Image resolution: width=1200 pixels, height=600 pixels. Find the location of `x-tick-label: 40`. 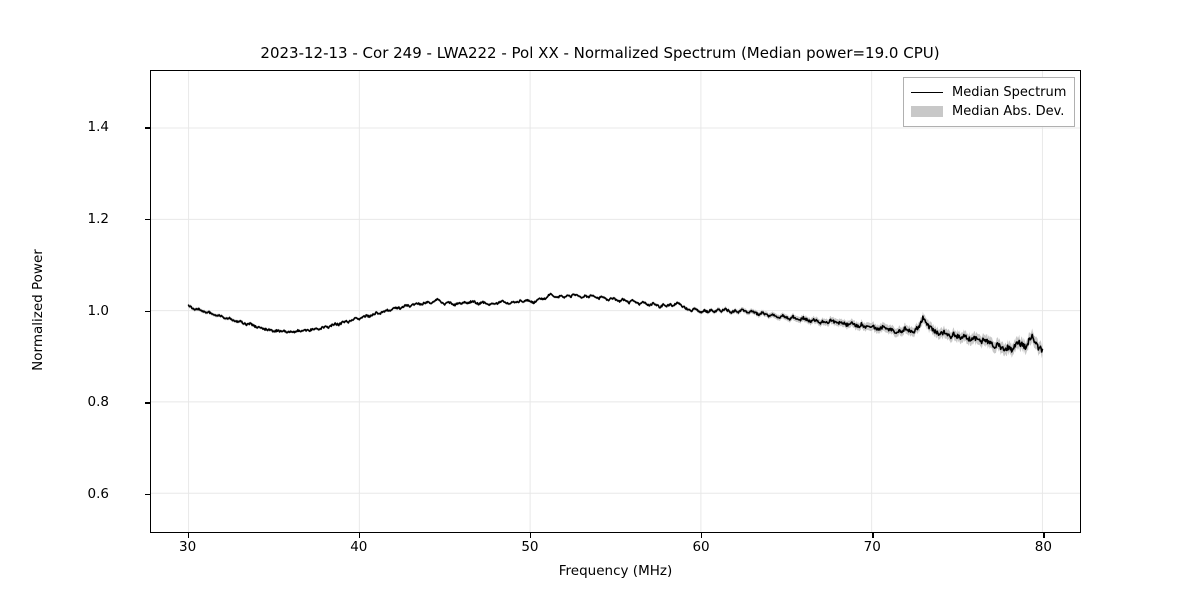

x-tick-label: 40 is located at coordinates (359, 547).